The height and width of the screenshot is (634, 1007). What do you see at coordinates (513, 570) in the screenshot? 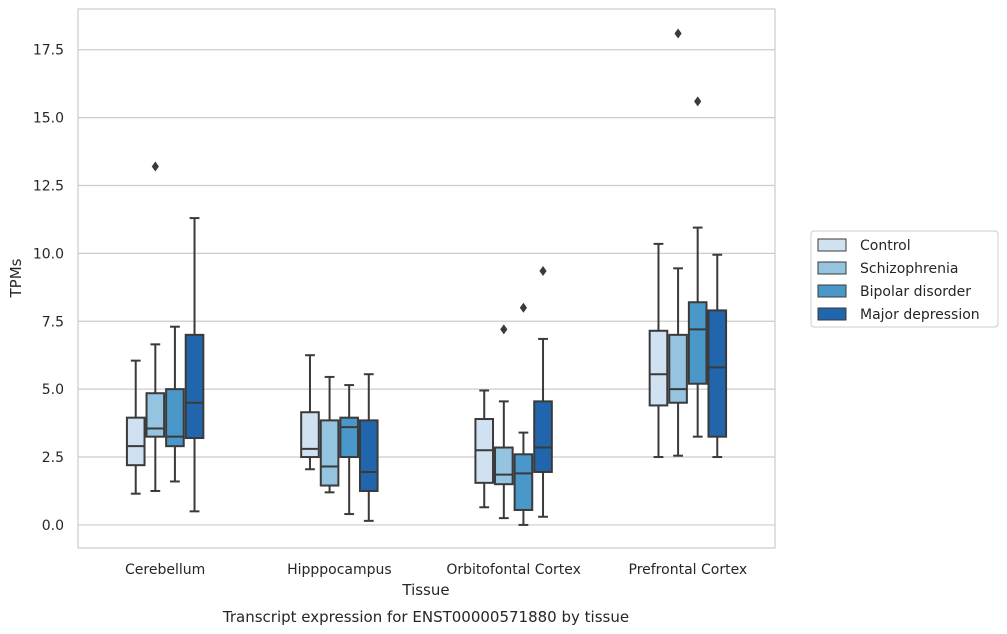
I see `x-tick-label: Orbitofontal Cortex` at bounding box center [513, 570].